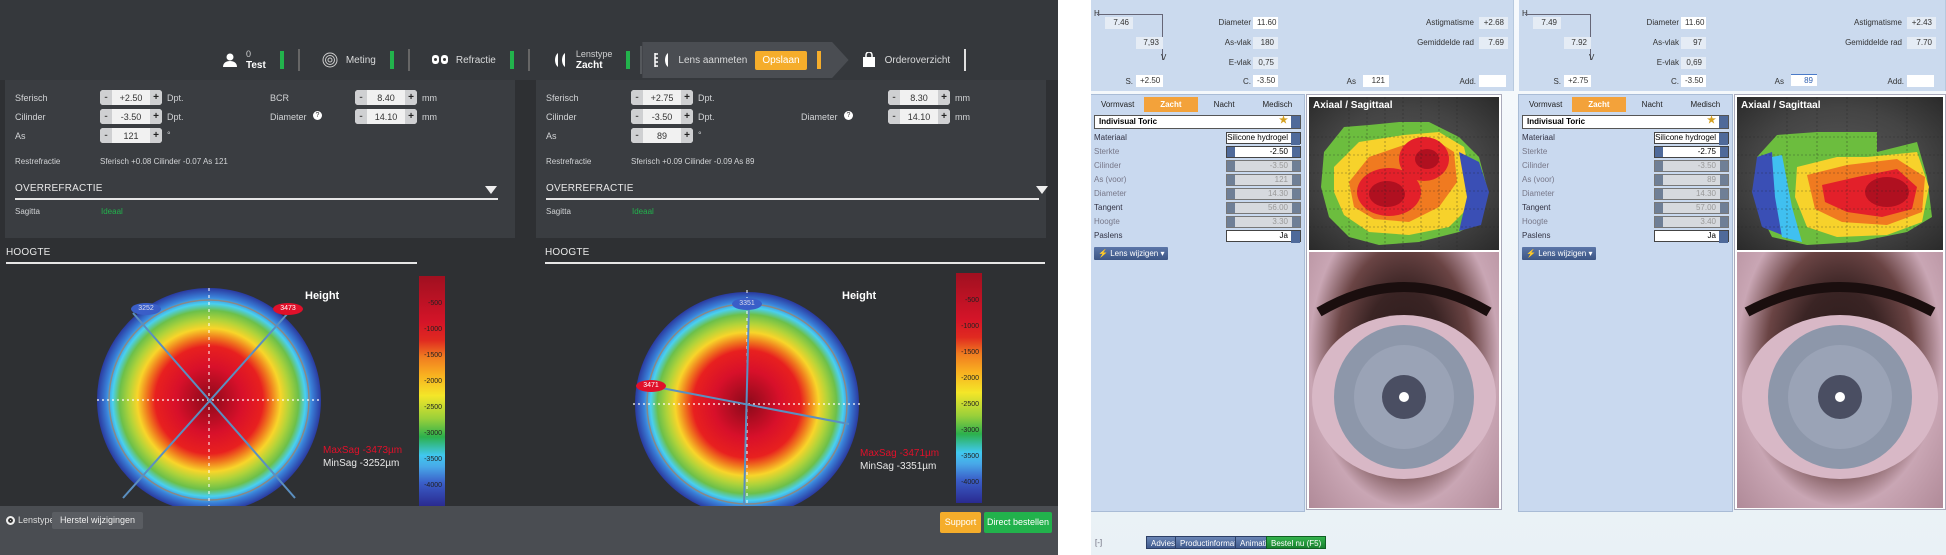 Image resolution: width=1946 pixels, height=555 pixels. I want to click on as-voor-spinner: 121, so click(1263, 180).